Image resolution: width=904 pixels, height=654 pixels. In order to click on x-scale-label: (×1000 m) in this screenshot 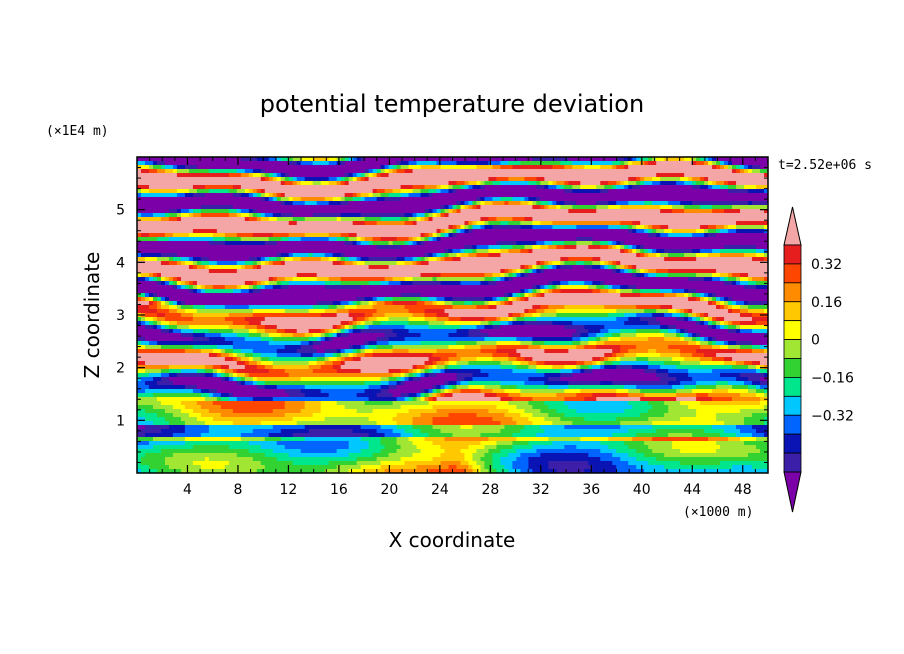, I will do `click(718, 512)`.